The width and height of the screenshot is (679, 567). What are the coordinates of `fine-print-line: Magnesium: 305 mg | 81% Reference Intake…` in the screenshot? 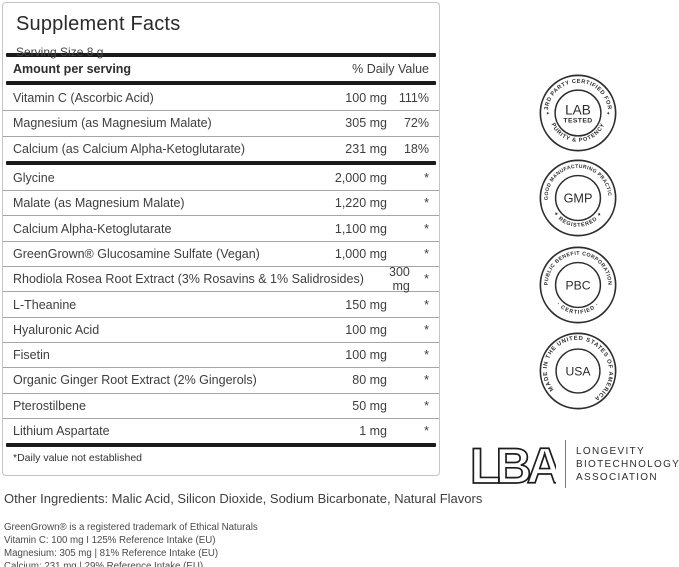 It's located at (111, 553).